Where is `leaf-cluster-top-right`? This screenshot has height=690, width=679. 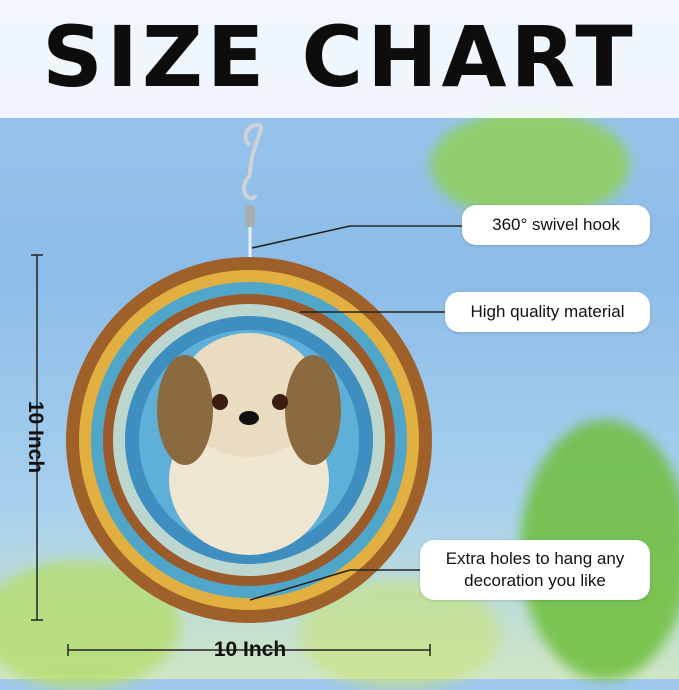 leaf-cluster-top-right is located at coordinates (530, 165).